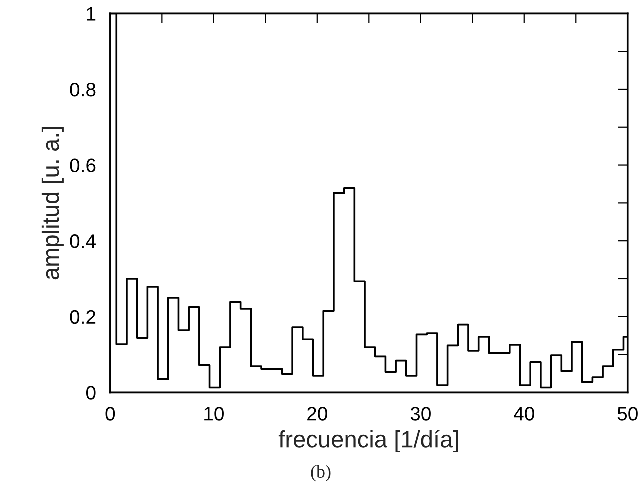 This screenshot has height=489, width=642. Describe the element at coordinates (321, 473) in the screenshot. I see `text: (b)` at that location.